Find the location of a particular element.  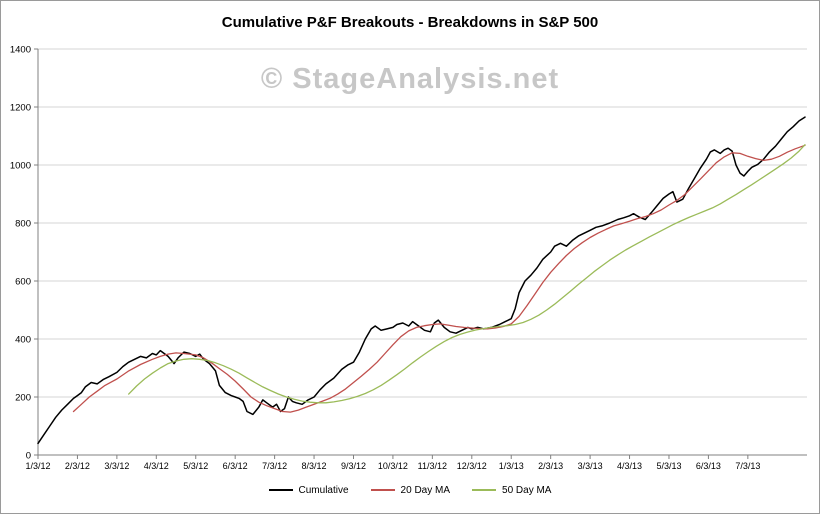

svg-text: 600 is located at coordinates (23, 282).